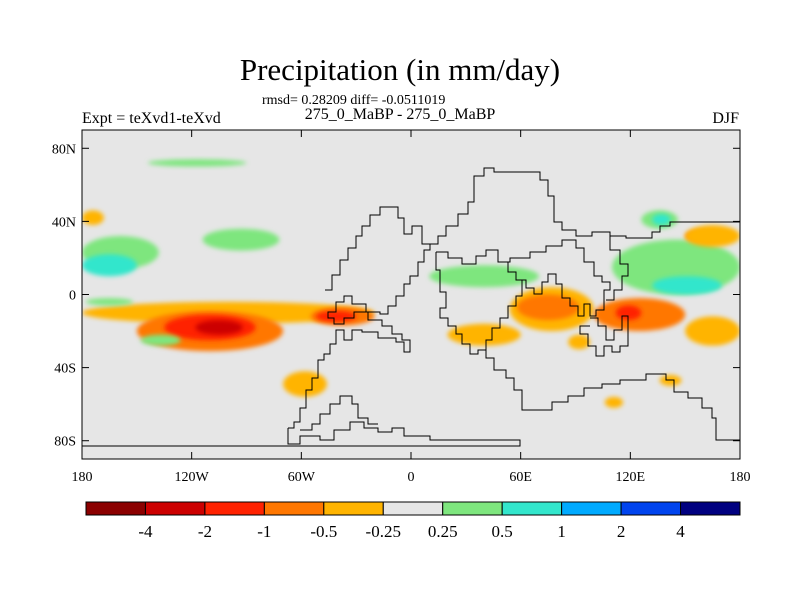 The width and height of the screenshot is (800, 600). What do you see at coordinates (65, 369) in the screenshot?
I see `y-tick-label-3: 40S` at bounding box center [65, 369].